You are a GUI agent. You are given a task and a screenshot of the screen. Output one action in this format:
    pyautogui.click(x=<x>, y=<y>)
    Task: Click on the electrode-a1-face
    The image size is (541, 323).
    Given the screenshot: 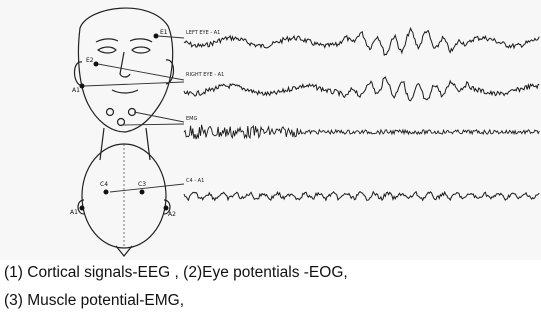 What is the action you would take?
    pyautogui.click(x=82, y=86)
    